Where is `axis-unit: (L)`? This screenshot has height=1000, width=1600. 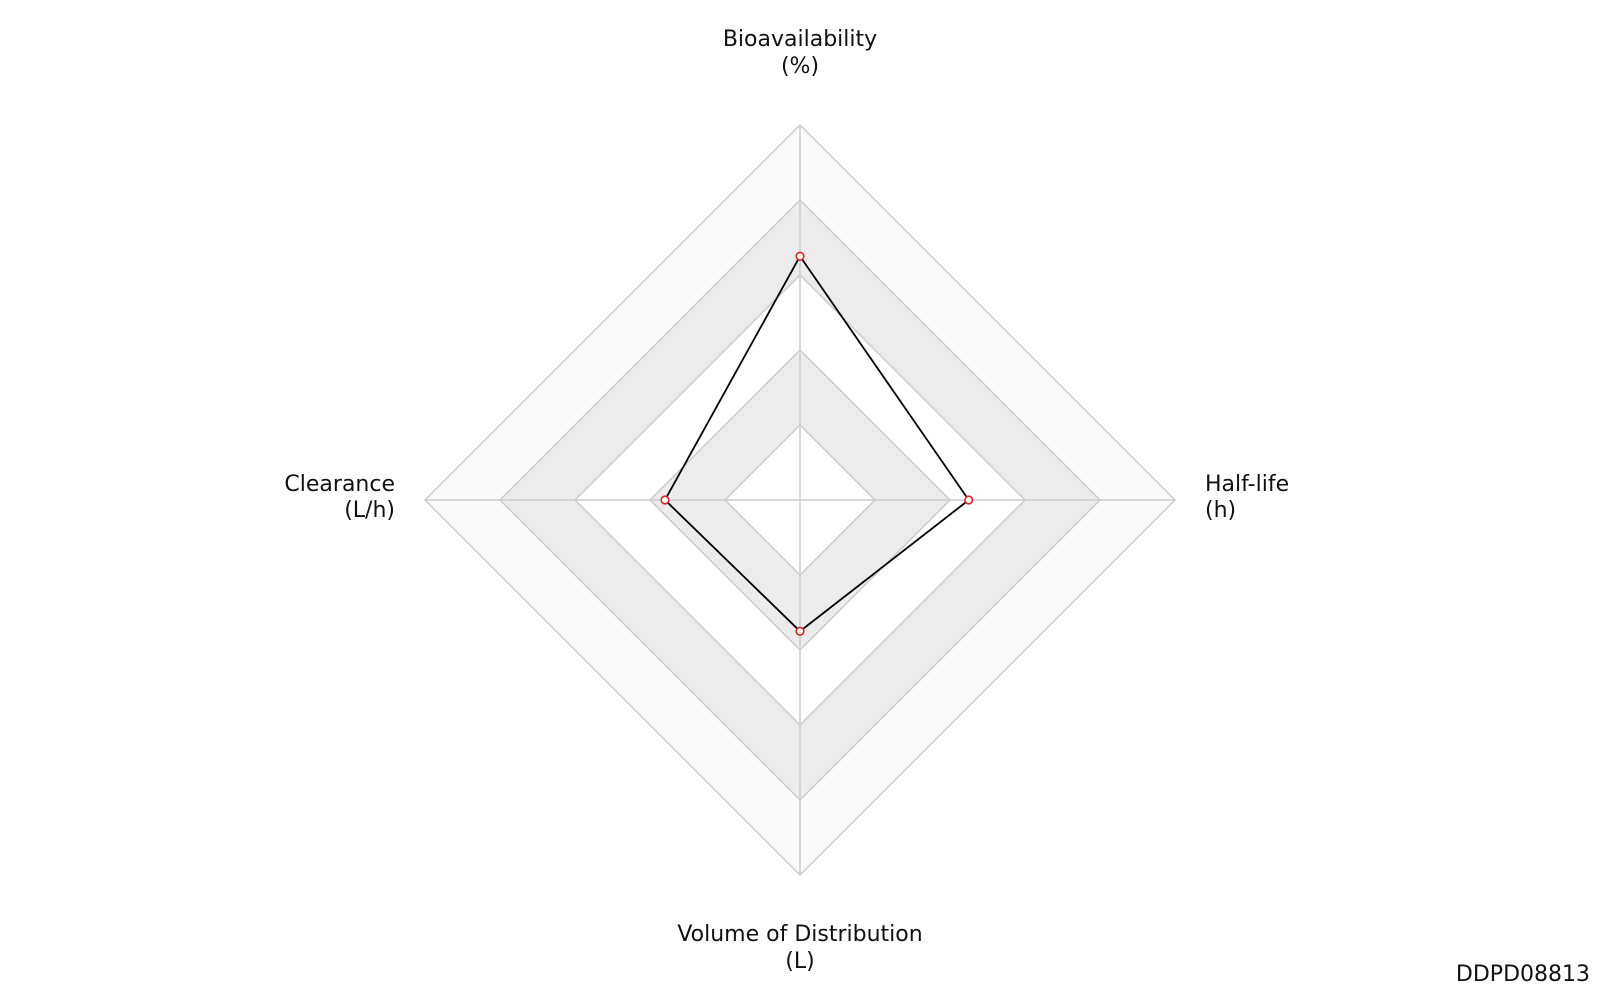 axis-unit: (L) is located at coordinates (799, 961).